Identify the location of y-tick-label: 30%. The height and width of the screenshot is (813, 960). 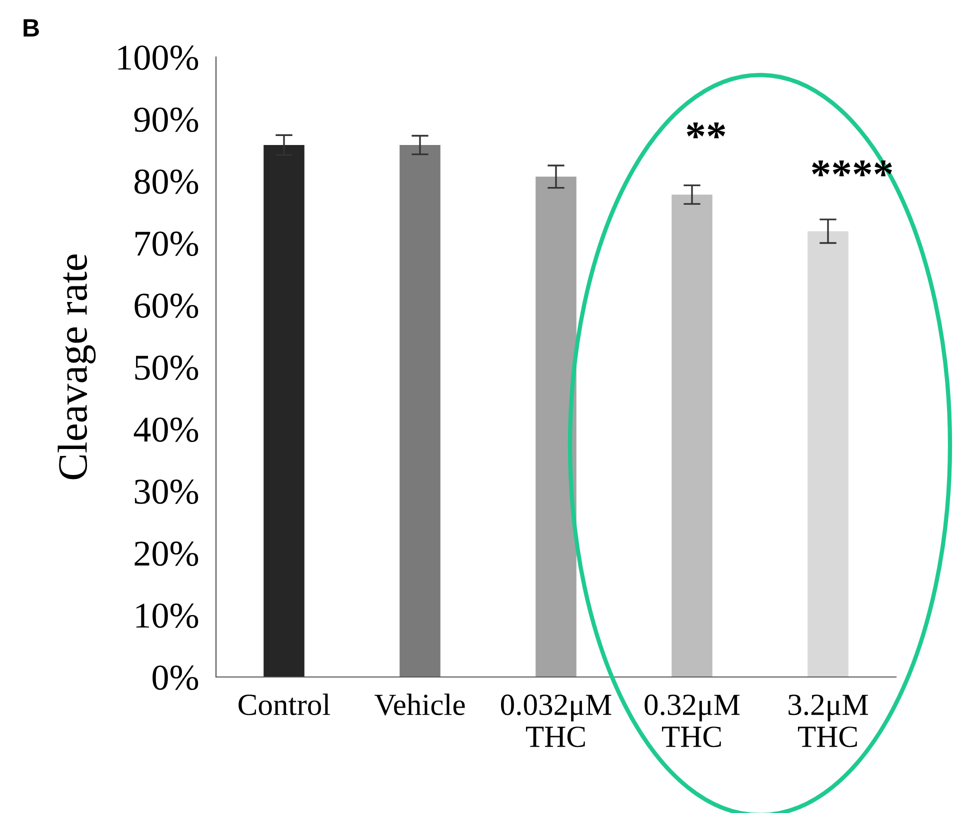
(166, 492).